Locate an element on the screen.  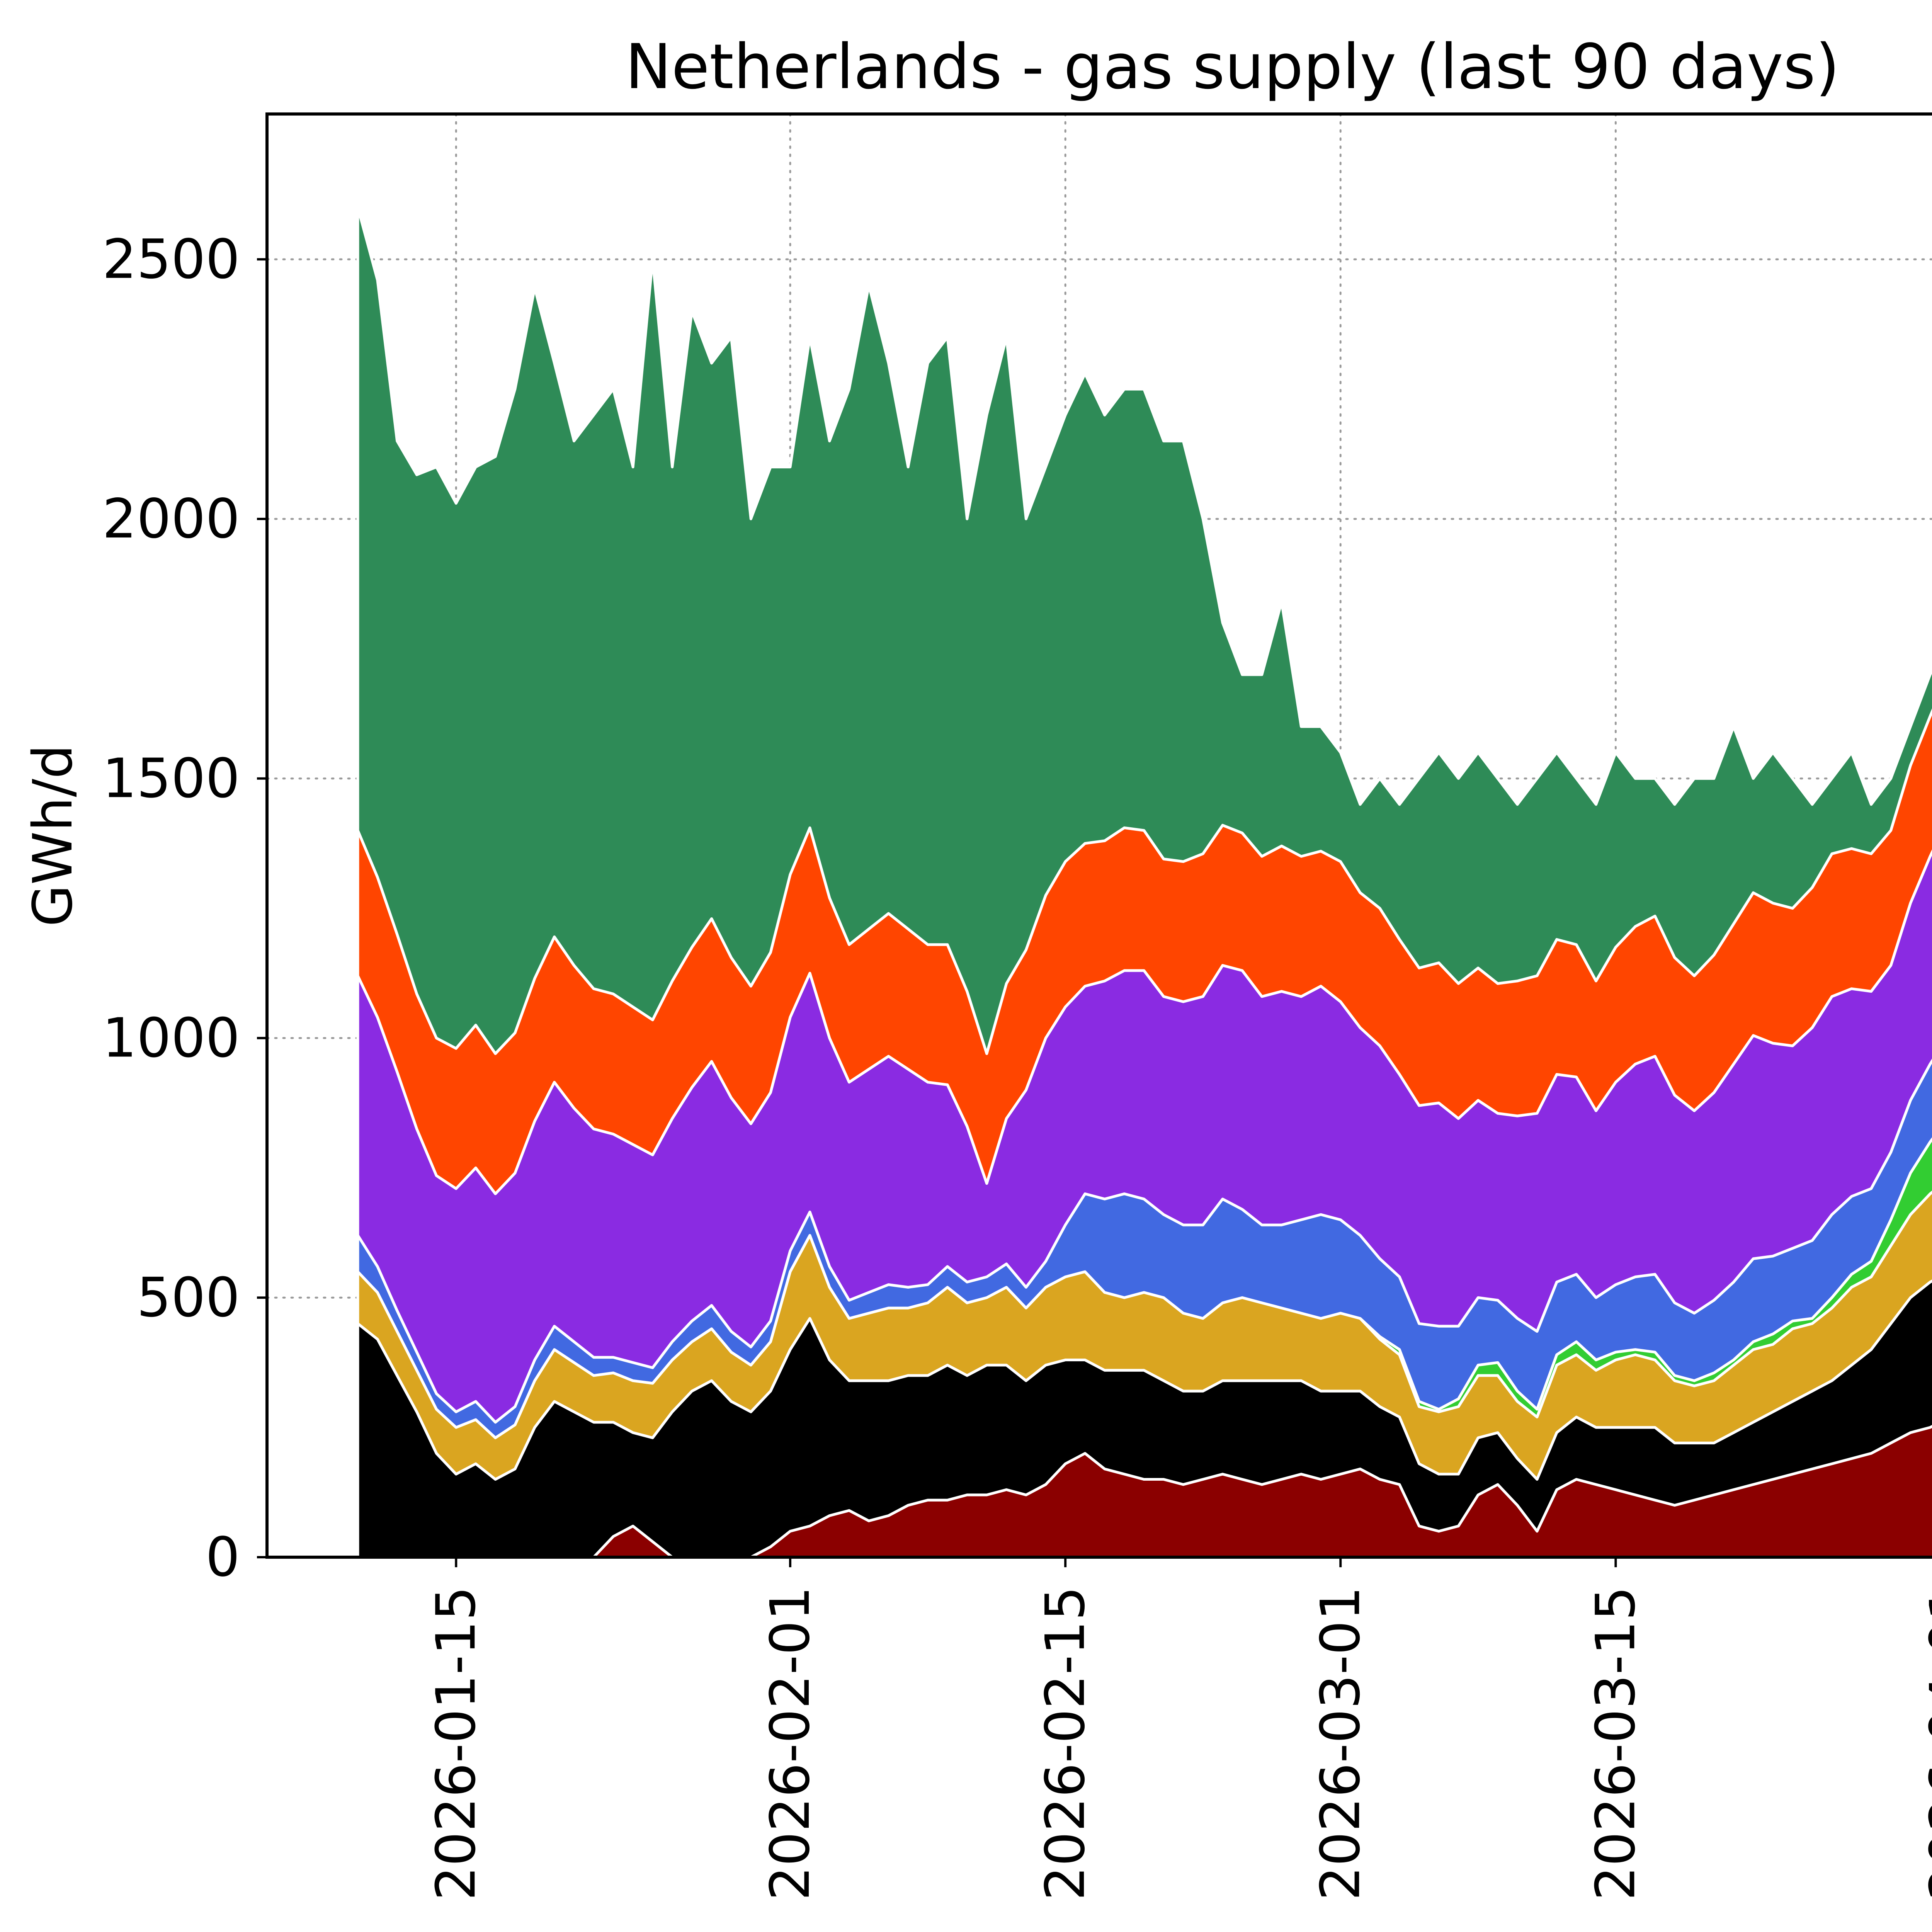
chart-title: Netherlands - gas supply (last 90 days) is located at coordinates (1233, 67).